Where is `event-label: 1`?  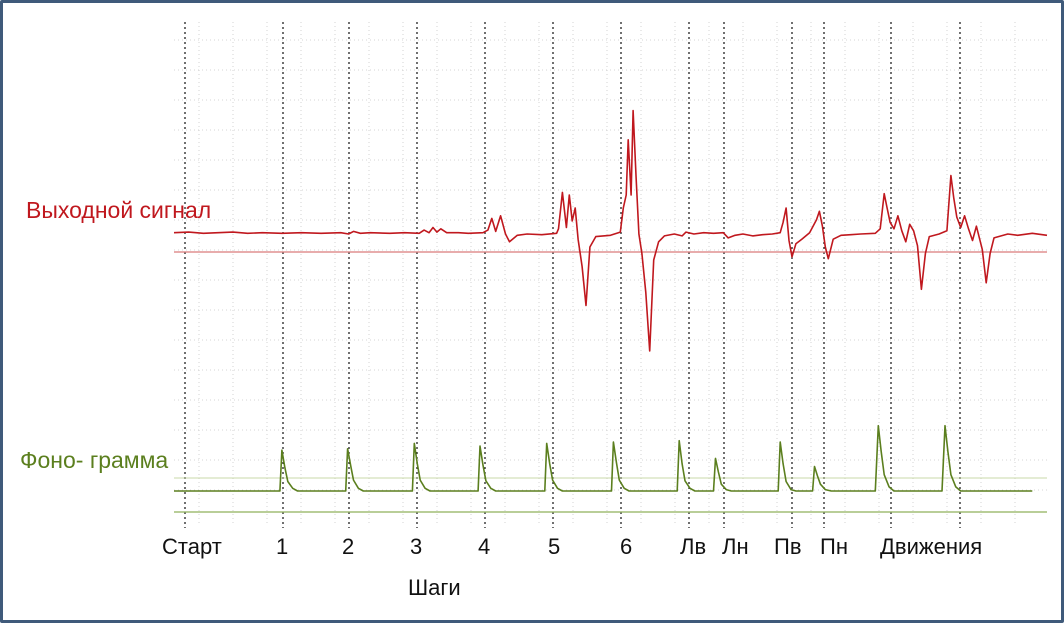
event-label: 1 is located at coordinates (282, 546).